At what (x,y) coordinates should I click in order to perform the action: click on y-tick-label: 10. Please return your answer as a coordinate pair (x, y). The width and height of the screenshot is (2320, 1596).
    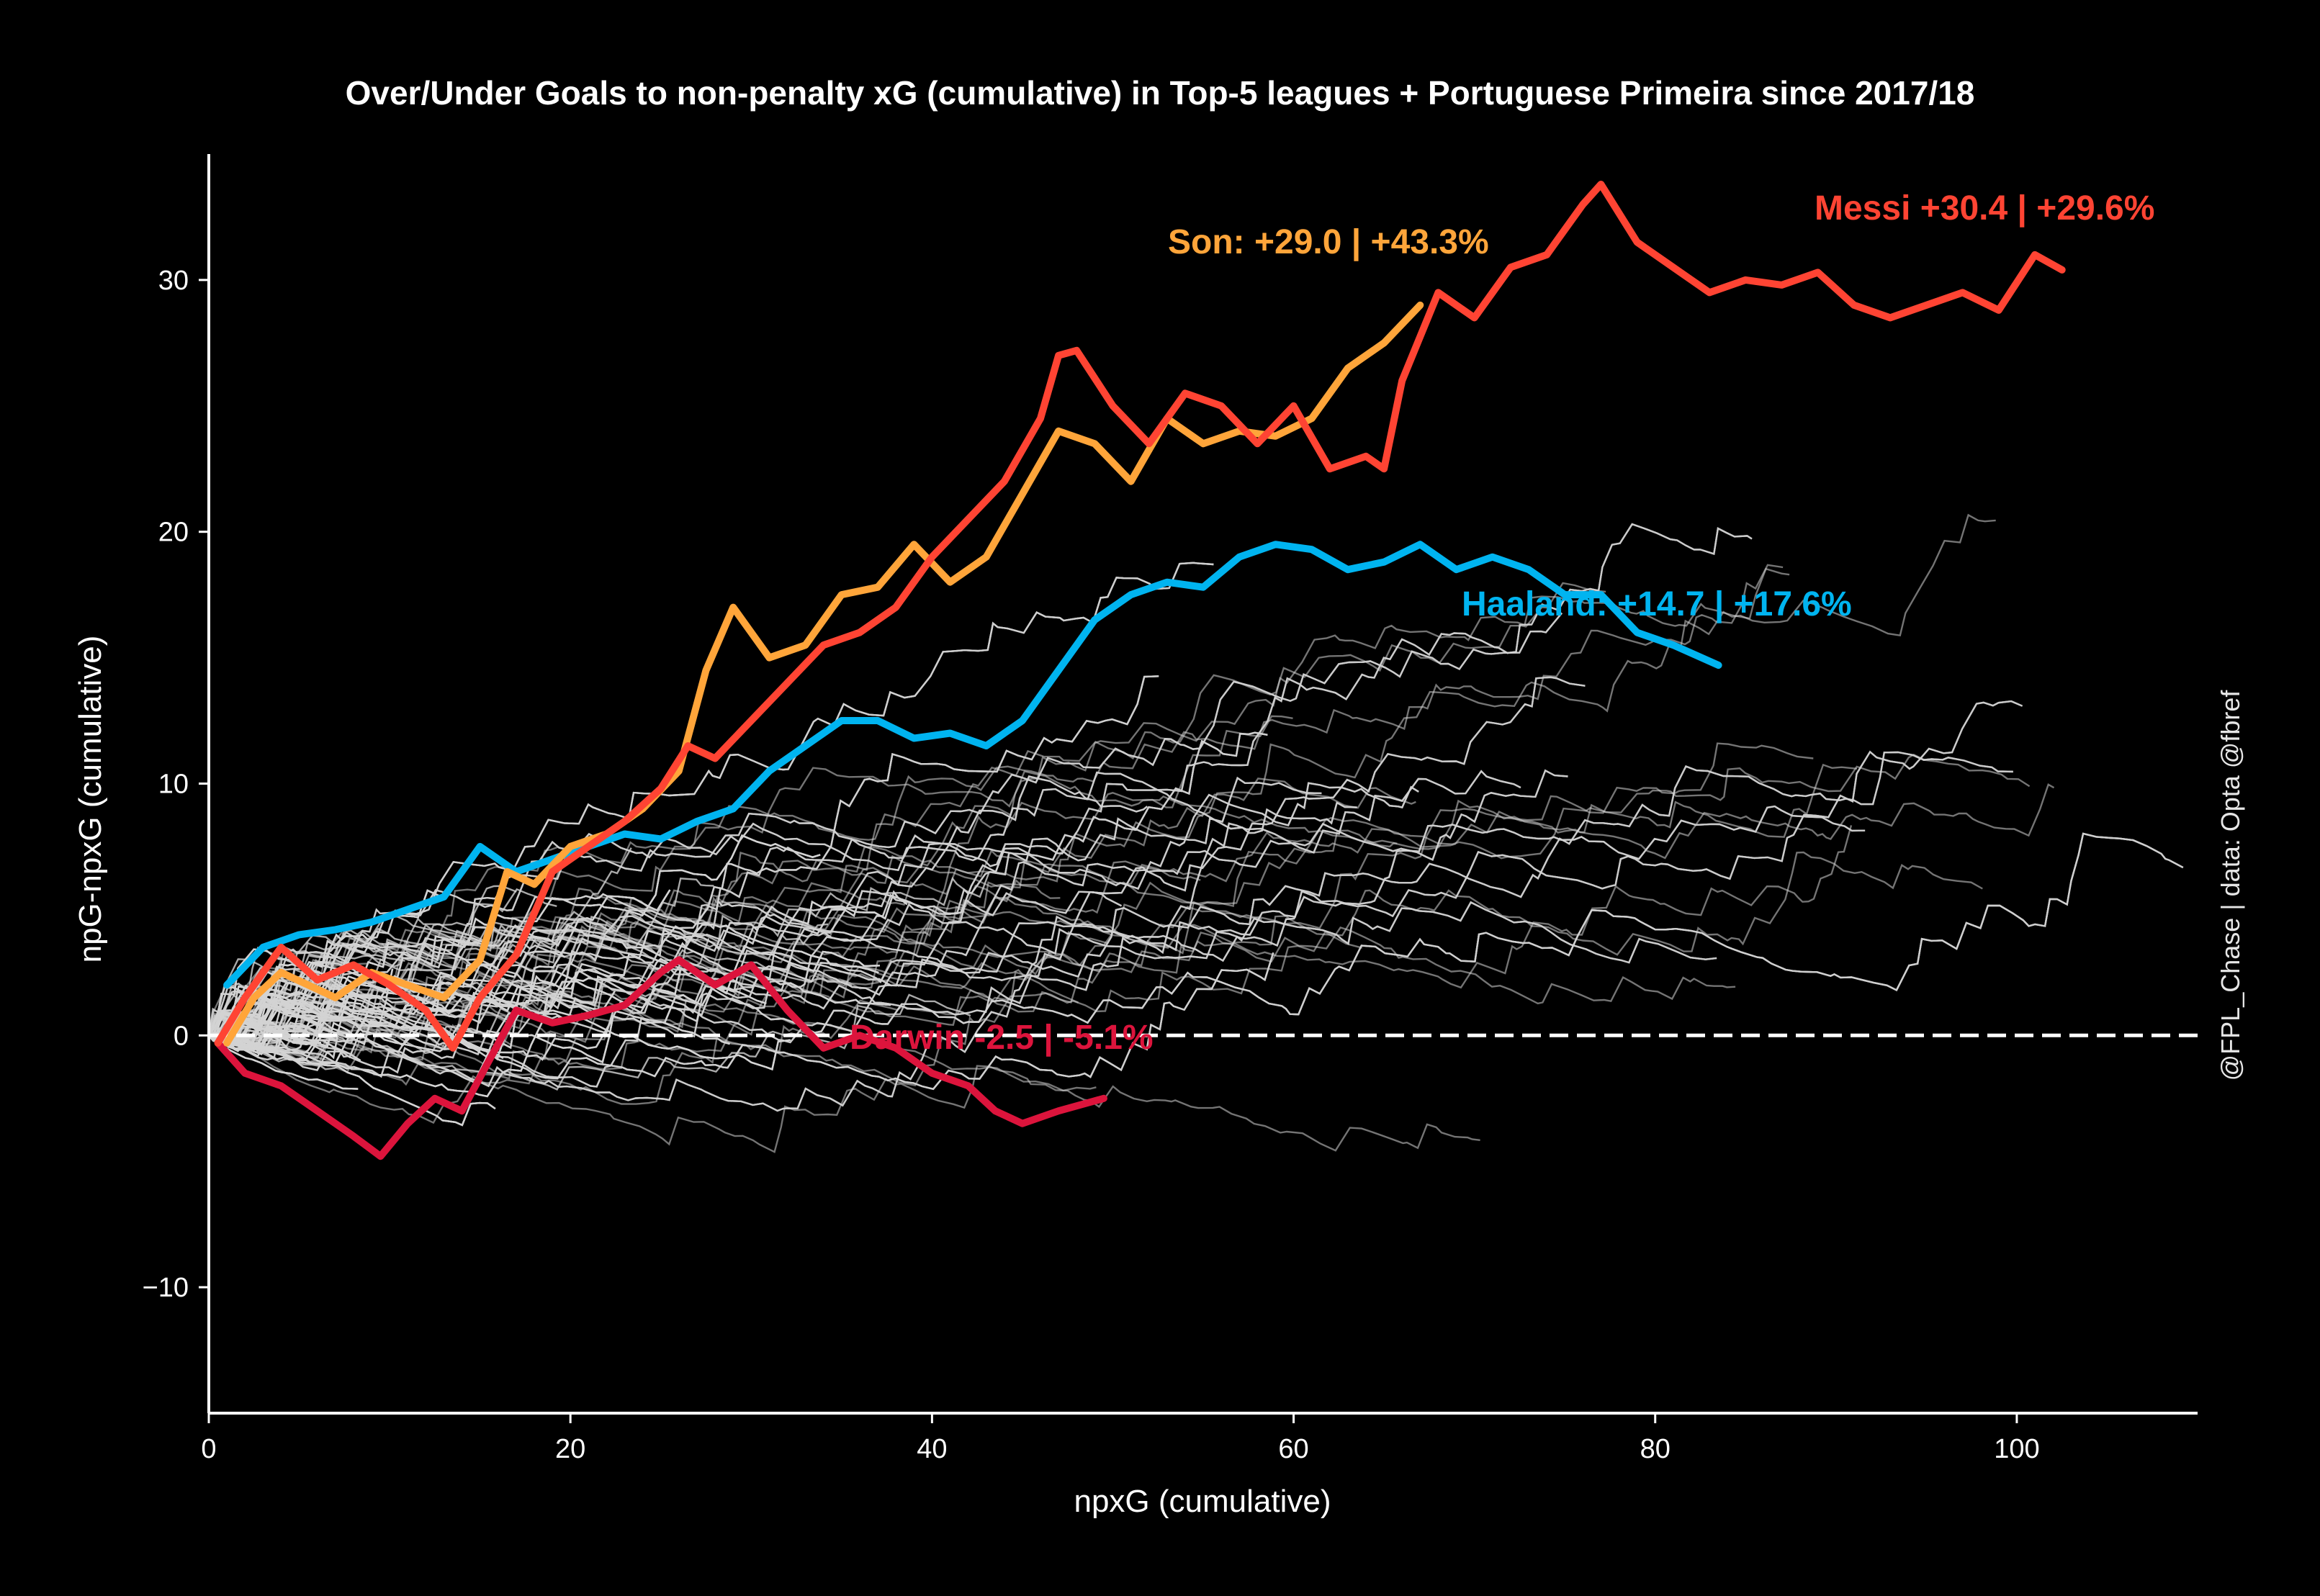
    Looking at the image, I should click on (173, 785).